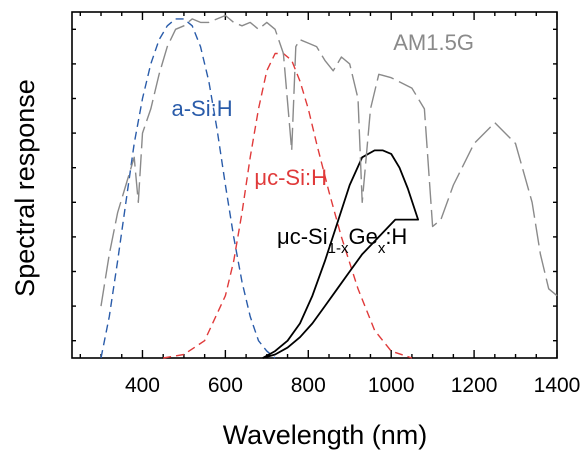 This screenshot has height=456, width=586. What do you see at coordinates (391, 385) in the screenshot?
I see `x-tick-label: 1000` at bounding box center [391, 385].